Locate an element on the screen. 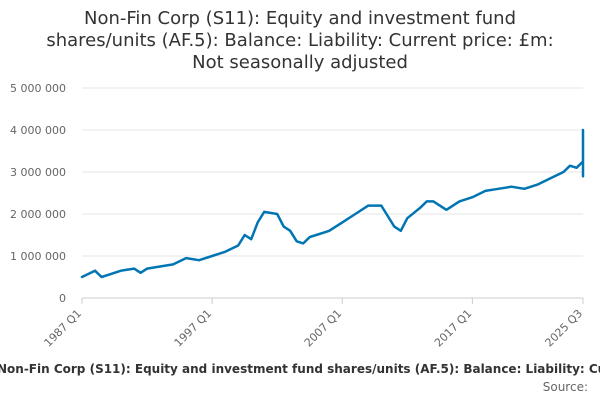 The height and width of the screenshot is (400, 600). source-label: Source: is located at coordinates (565, 387).